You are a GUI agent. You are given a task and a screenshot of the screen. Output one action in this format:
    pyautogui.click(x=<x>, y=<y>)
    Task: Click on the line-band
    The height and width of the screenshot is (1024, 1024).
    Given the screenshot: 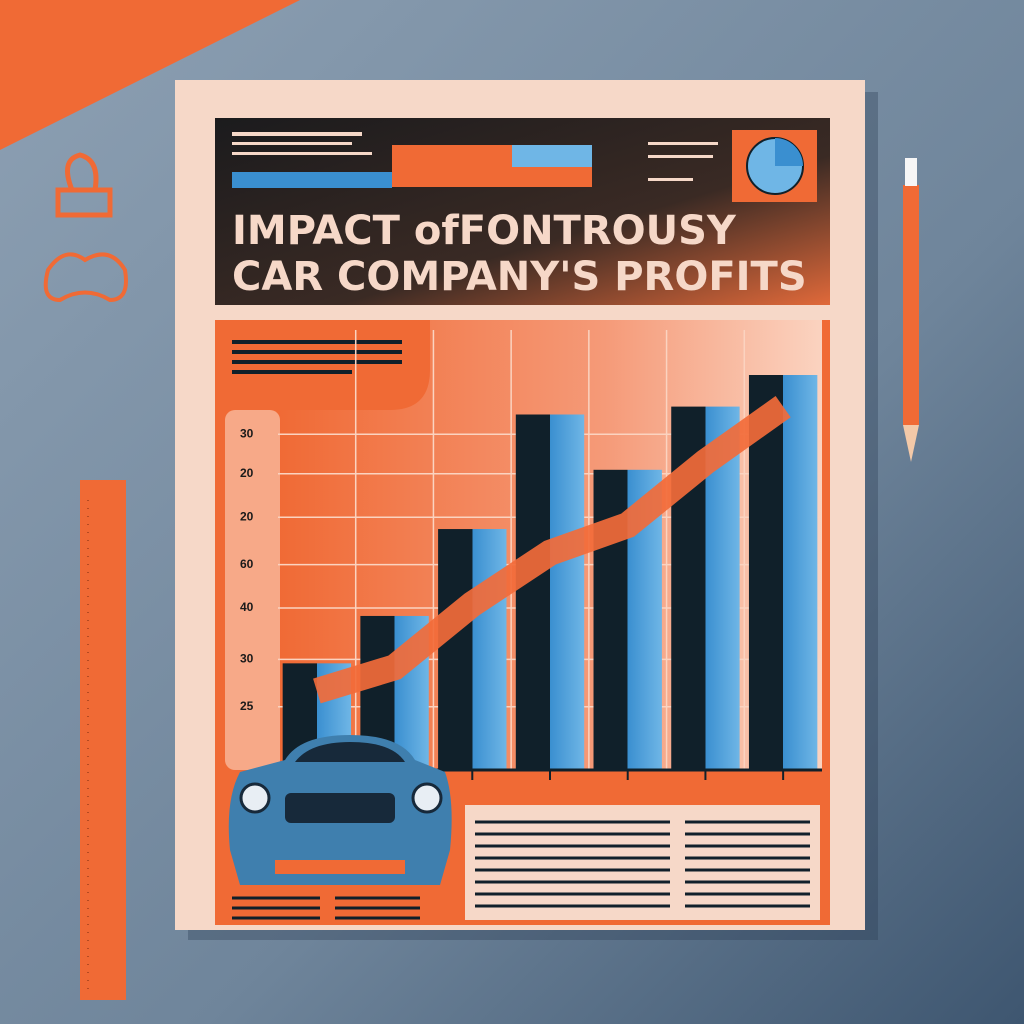 What is the action you would take?
    pyautogui.click(x=552, y=550)
    